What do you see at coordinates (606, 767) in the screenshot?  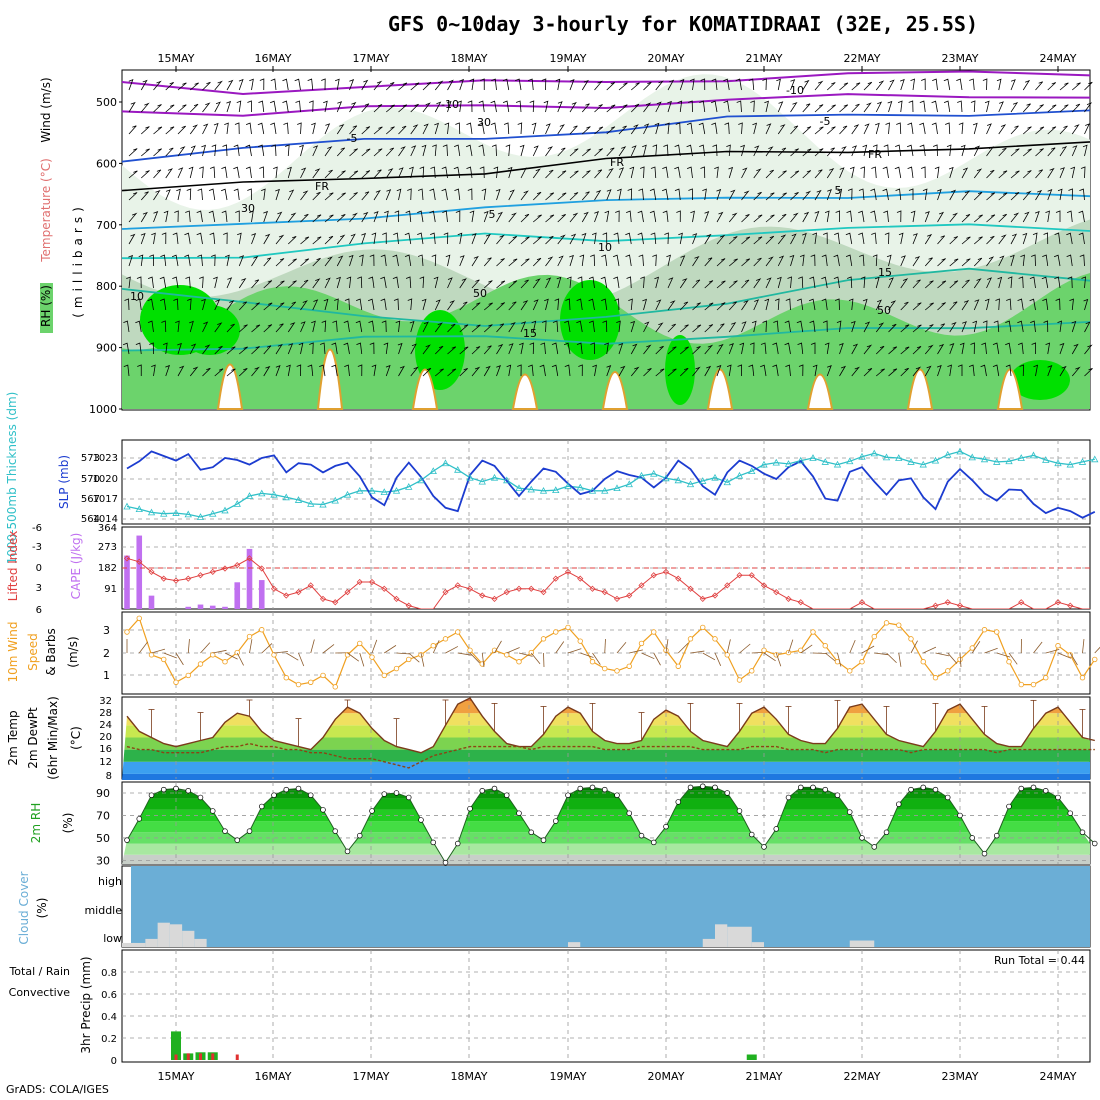 I see `temp-band` at bounding box center [606, 767].